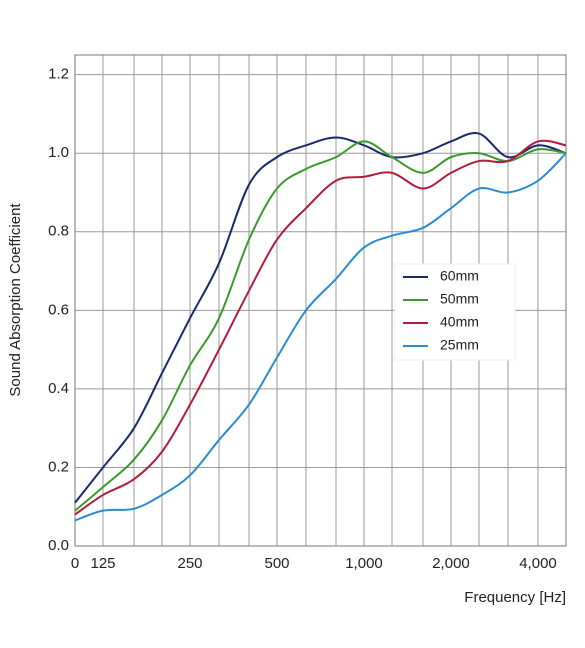  Describe the element at coordinates (58, 309) in the screenshot. I see `y-tick-label: 0.6` at that location.